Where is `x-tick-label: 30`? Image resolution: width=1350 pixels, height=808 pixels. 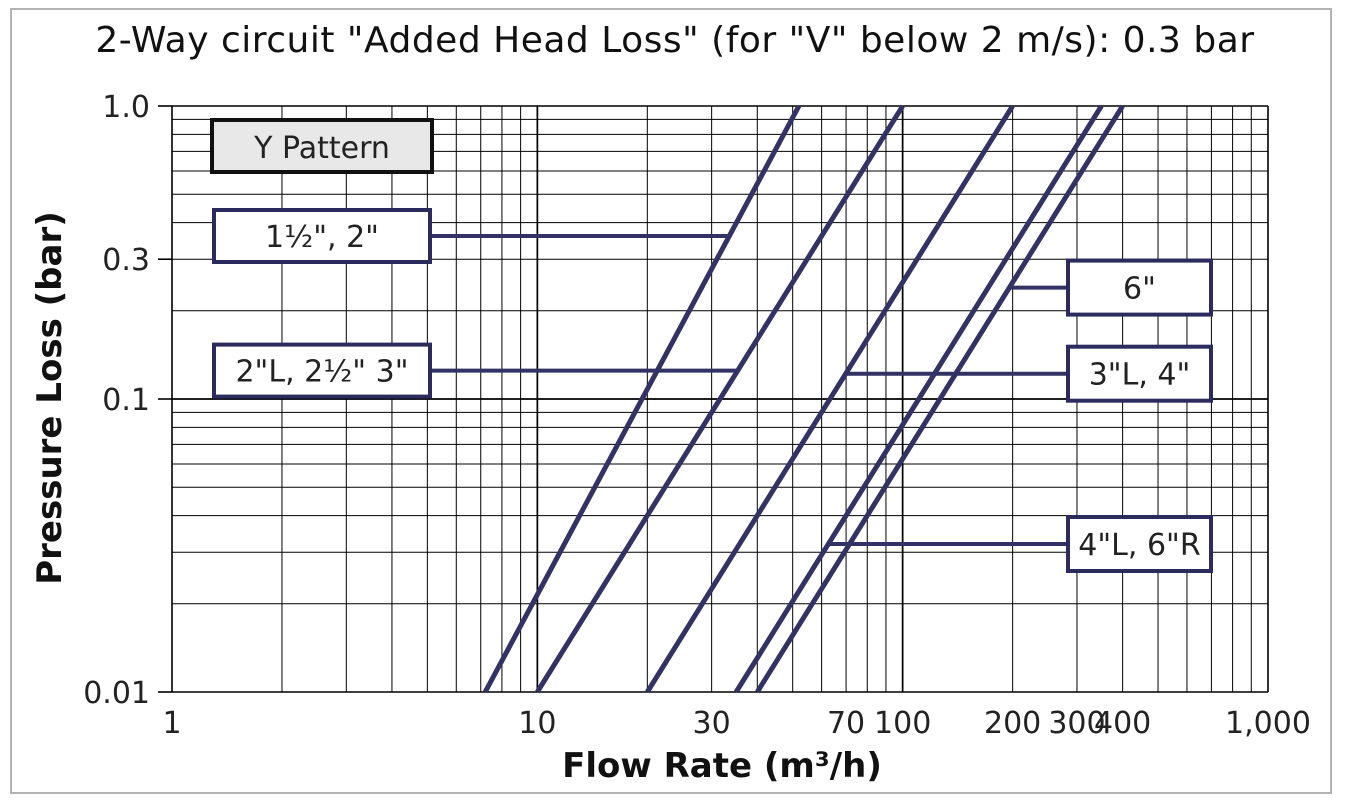
x-tick-label: 30 is located at coordinates (712, 723).